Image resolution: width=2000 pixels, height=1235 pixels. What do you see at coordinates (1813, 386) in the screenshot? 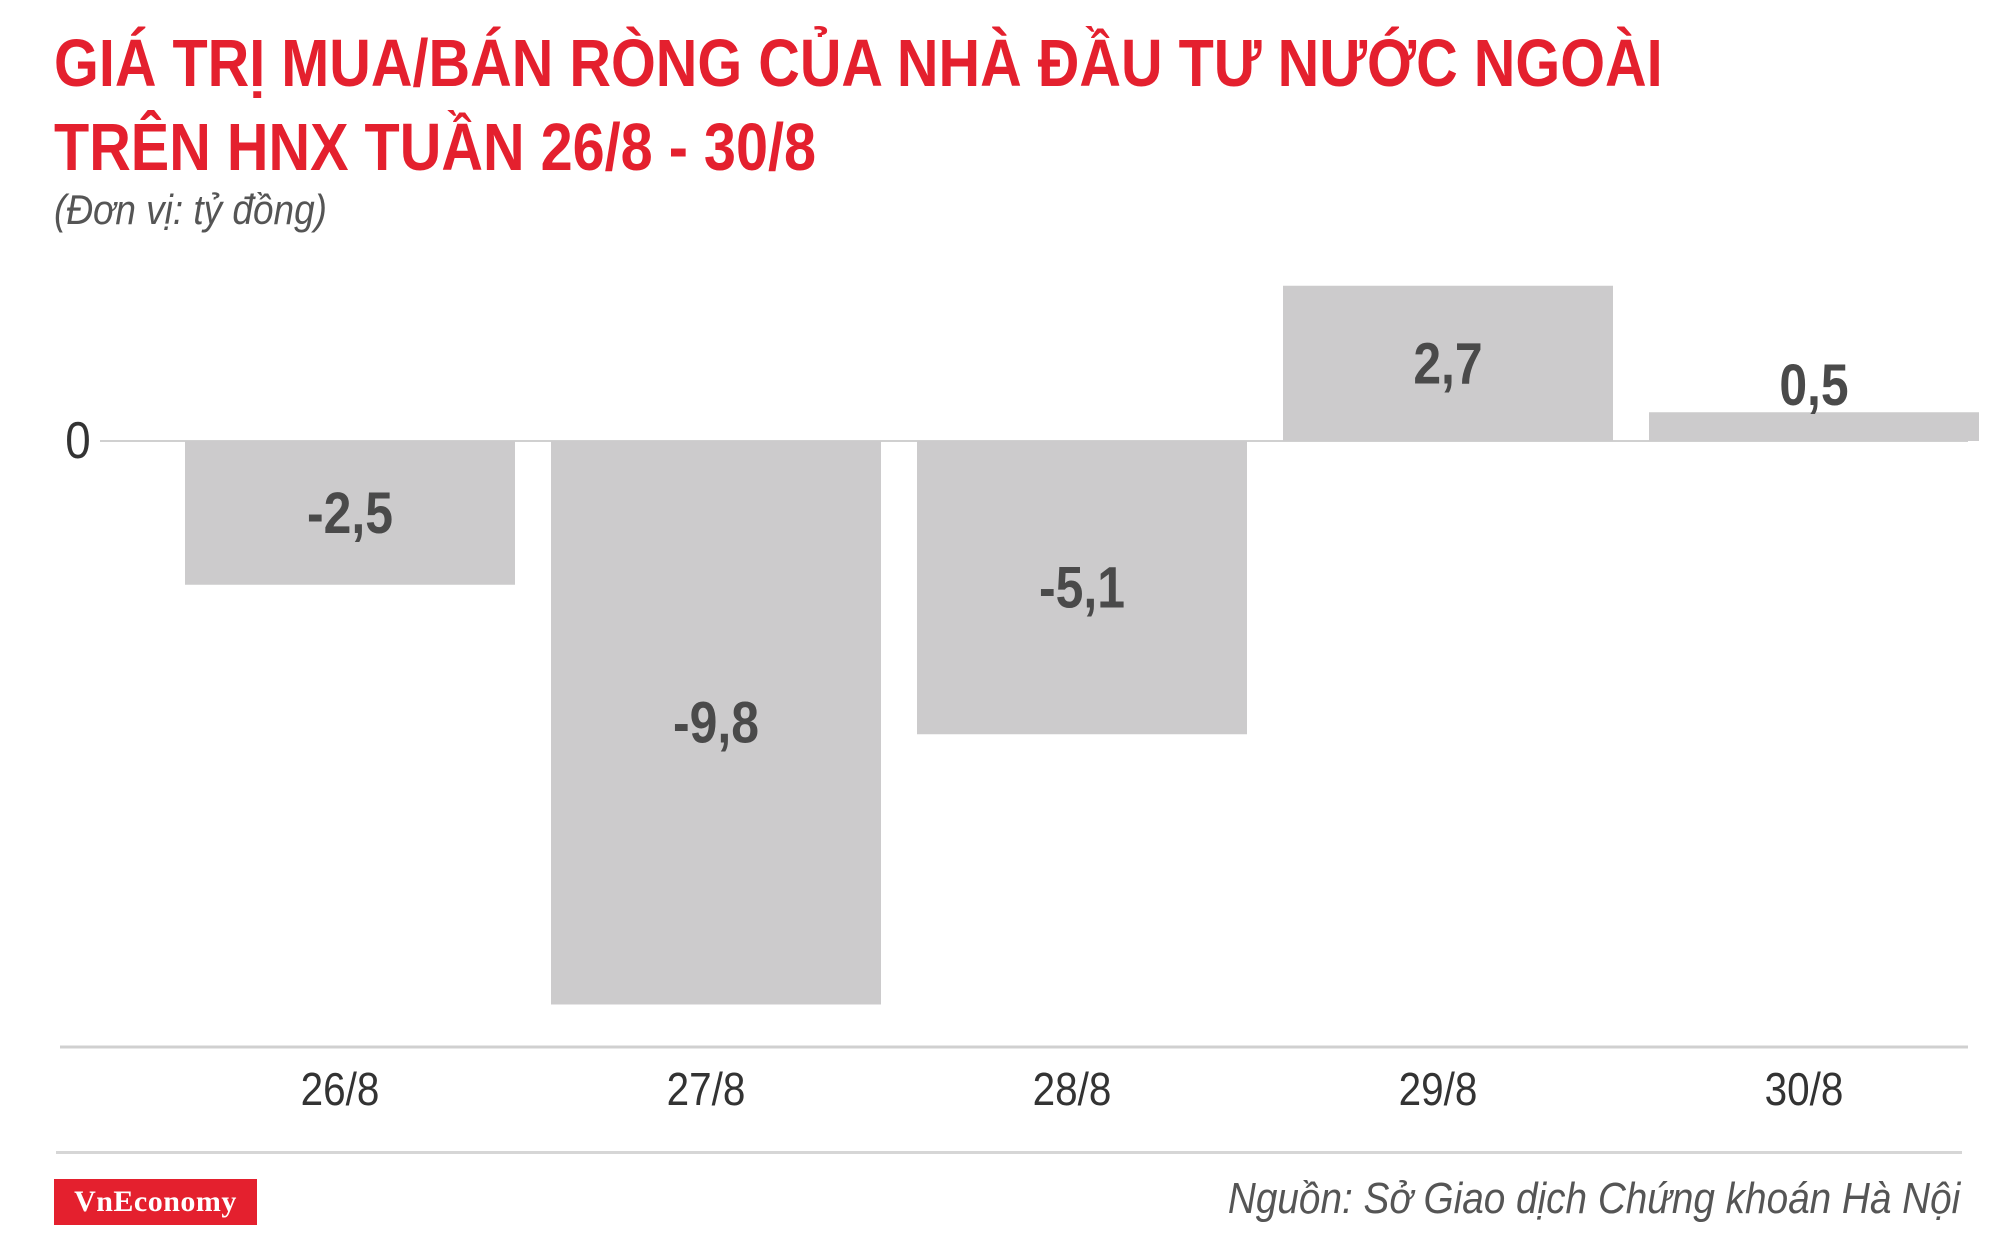
I see `value-label-30-8: 0,5` at bounding box center [1813, 386].